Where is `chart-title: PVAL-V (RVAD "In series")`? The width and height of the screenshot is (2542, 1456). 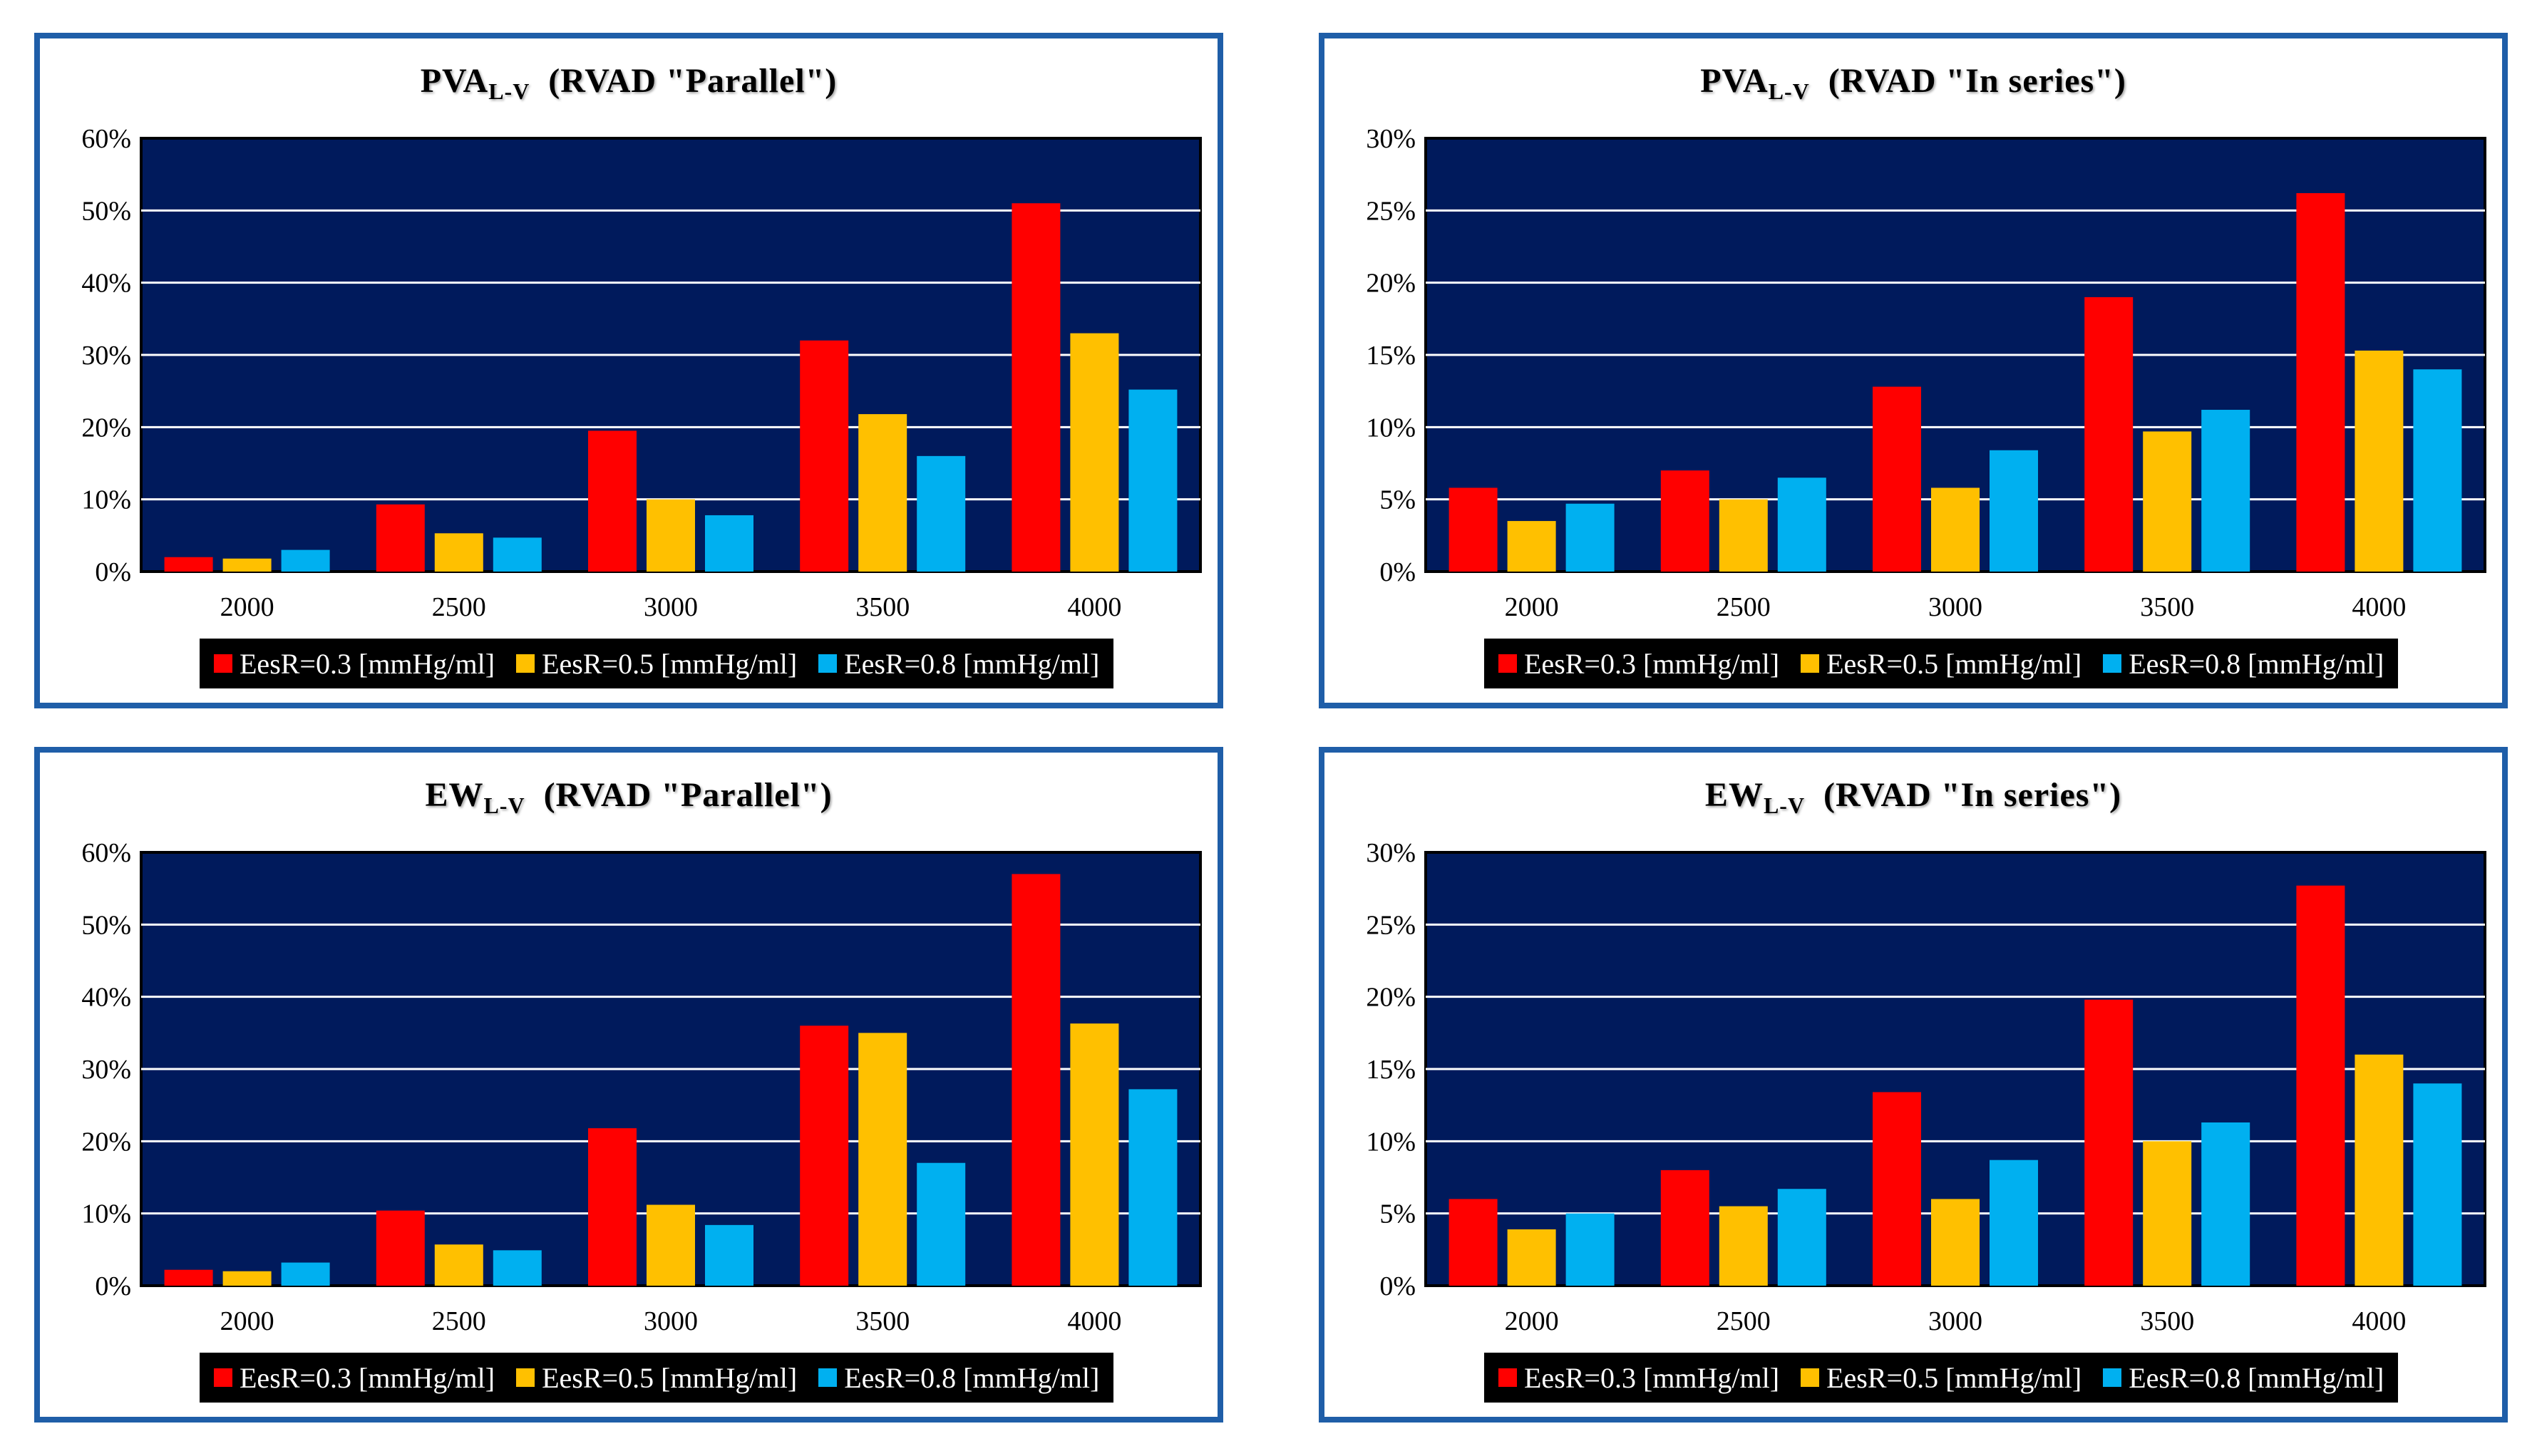
chart-title: PVAL-V (RVAD "In series") is located at coordinates (1913, 83).